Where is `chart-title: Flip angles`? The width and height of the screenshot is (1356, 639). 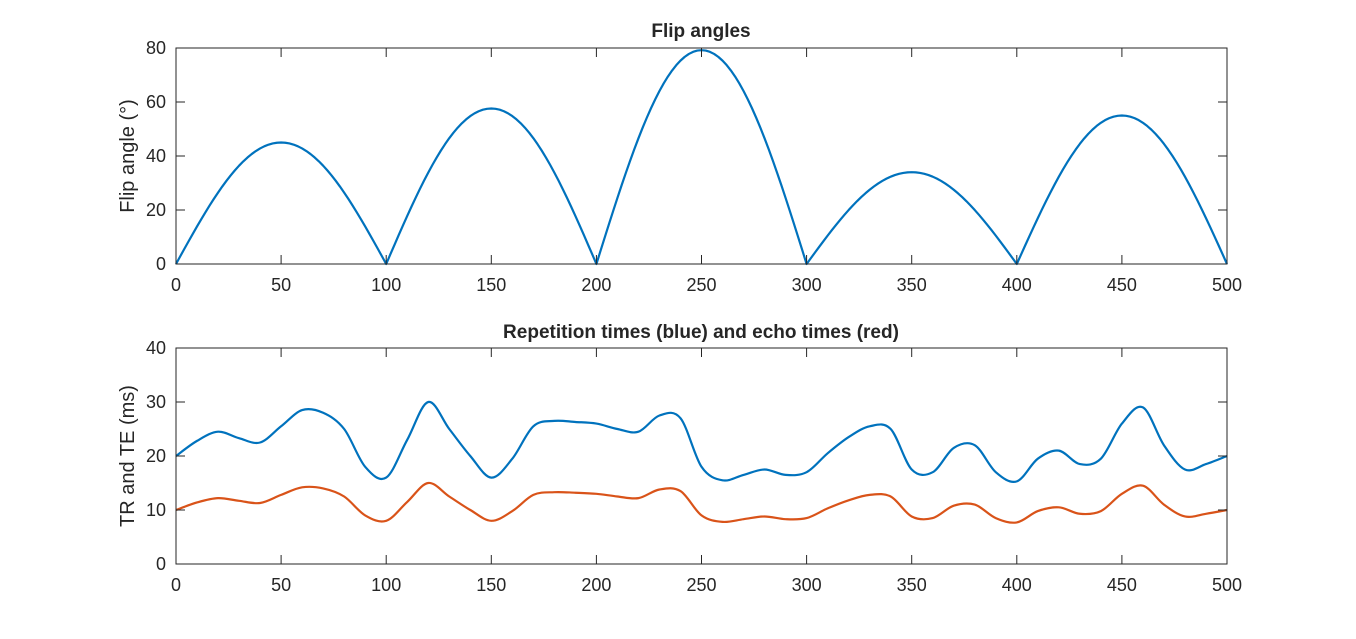 chart-title: Flip angles is located at coordinates (700, 31).